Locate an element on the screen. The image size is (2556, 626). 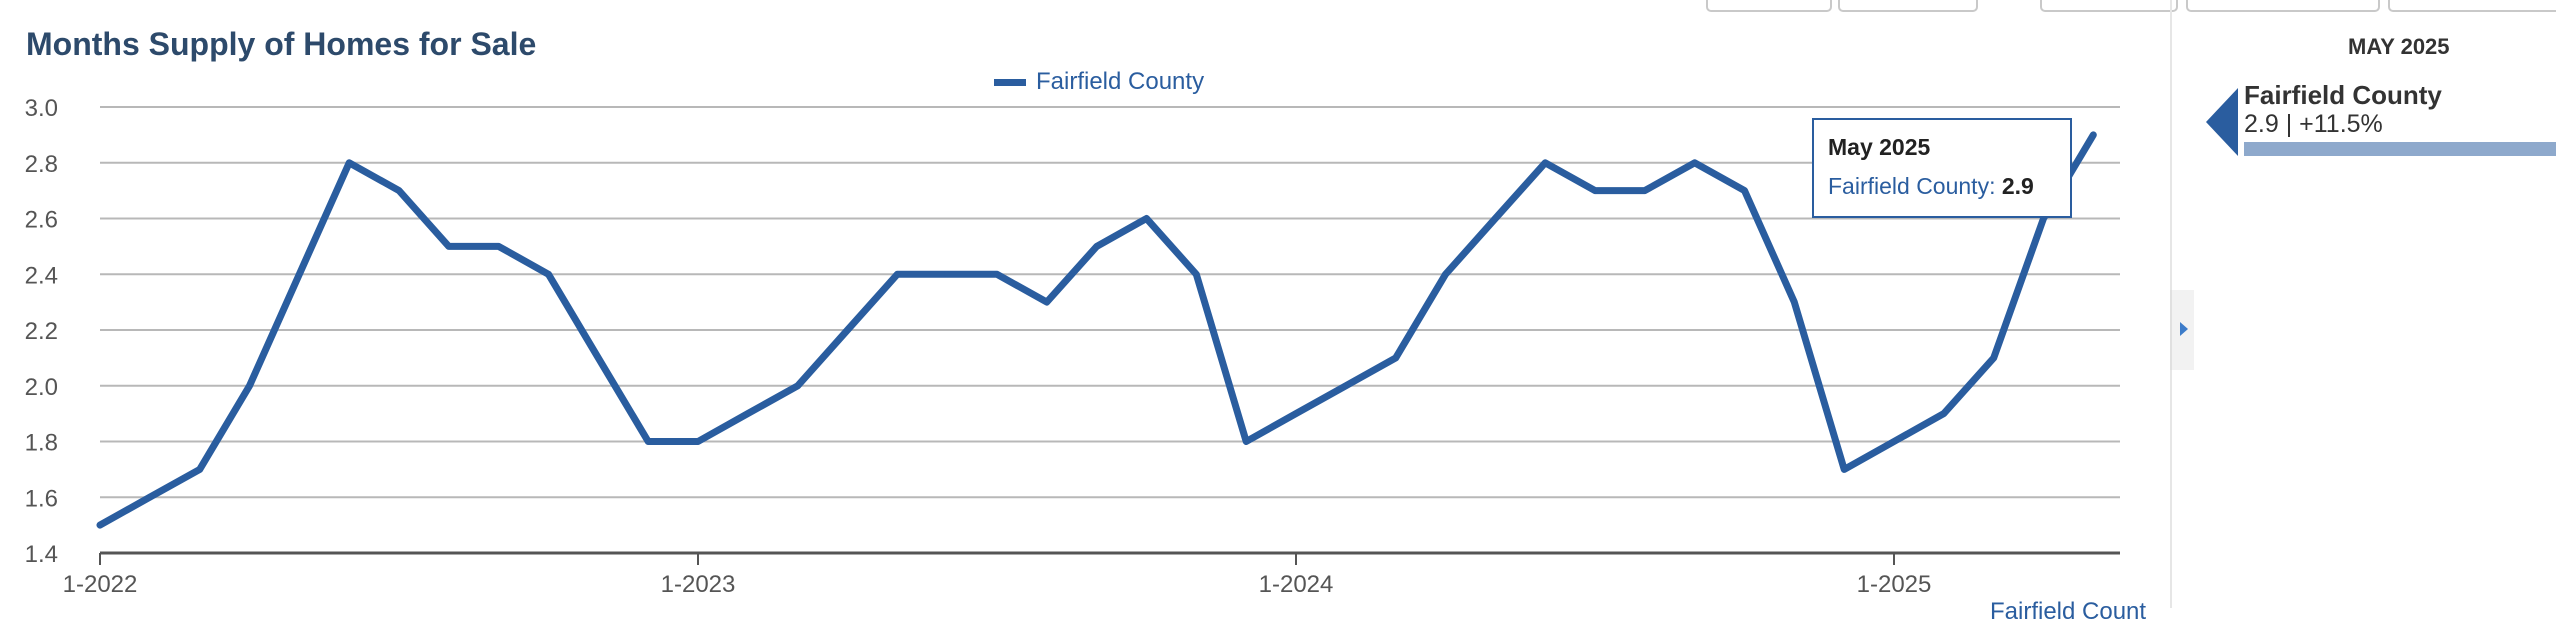
footer-series-label: Fairfield Count is located at coordinates (2068, 611).